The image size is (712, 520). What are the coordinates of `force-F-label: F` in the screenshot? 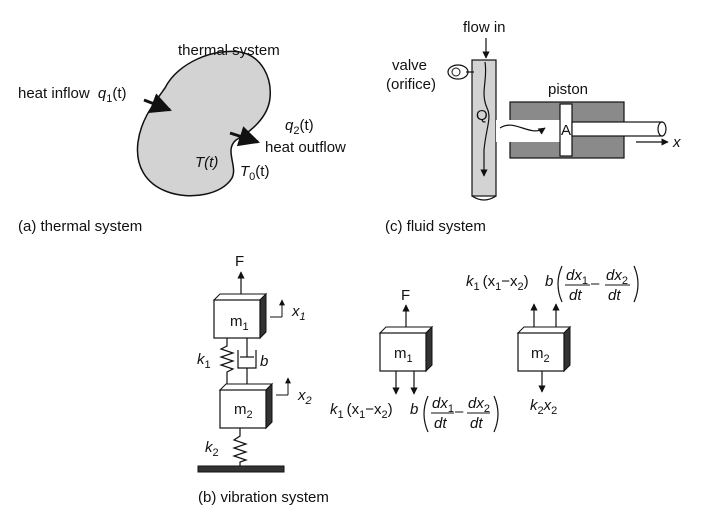 It's located at (239, 261).